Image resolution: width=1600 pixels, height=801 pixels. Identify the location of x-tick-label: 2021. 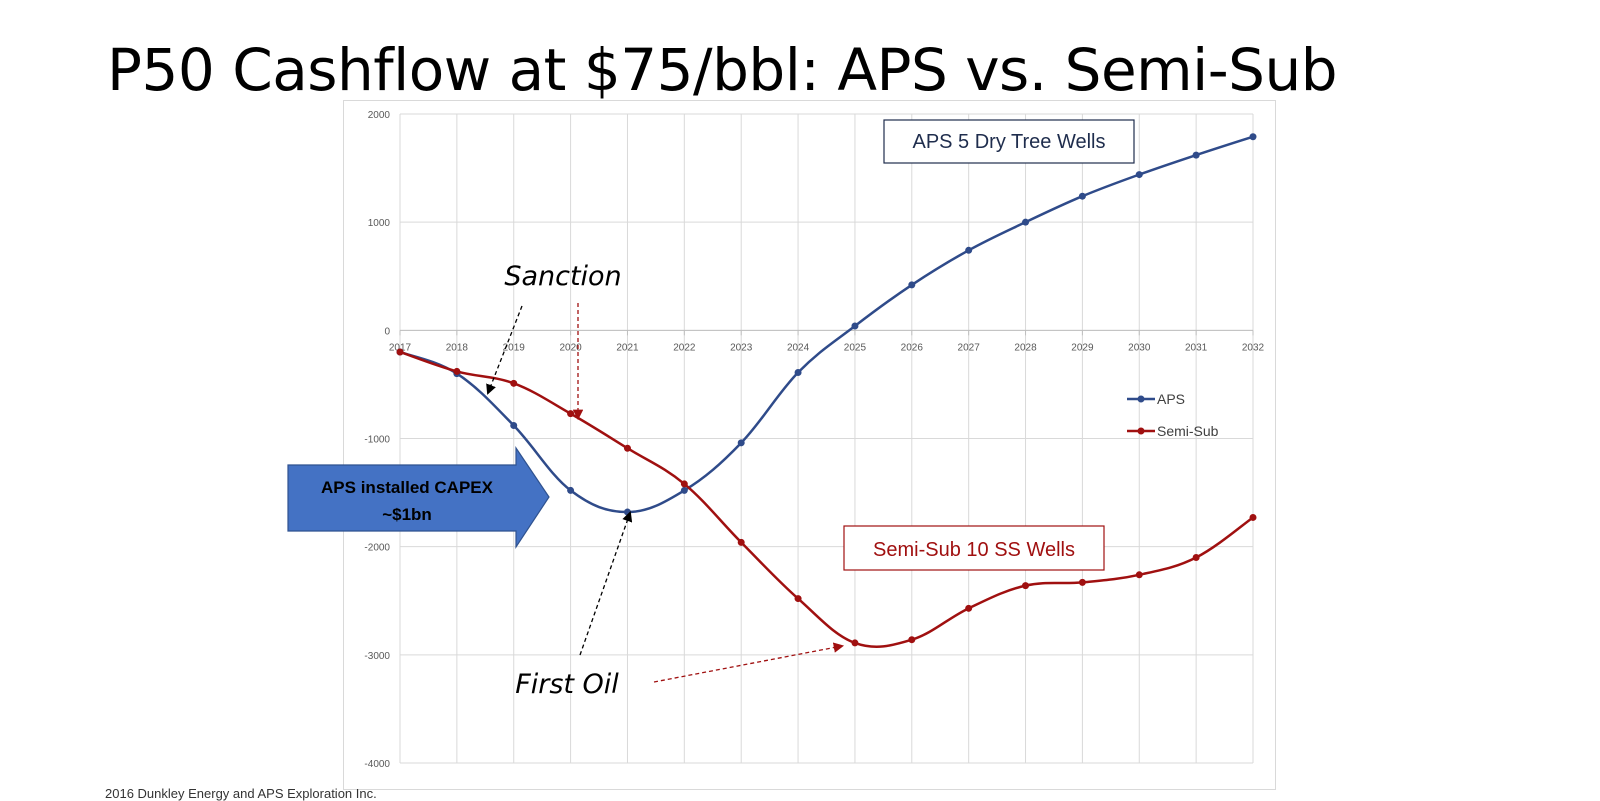
(627, 347).